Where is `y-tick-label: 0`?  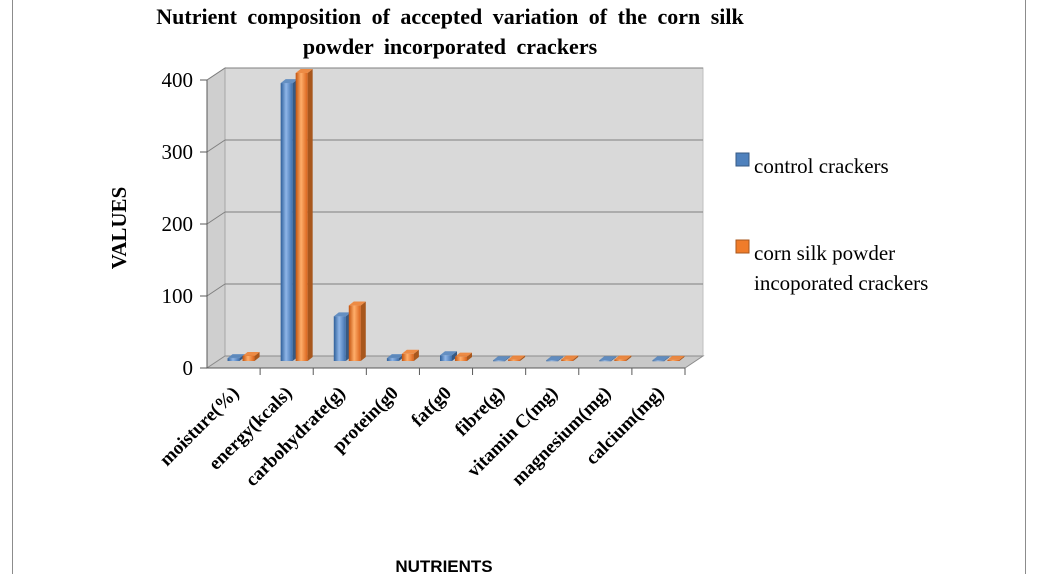 y-tick-label: 0 is located at coordinates (188, 368).